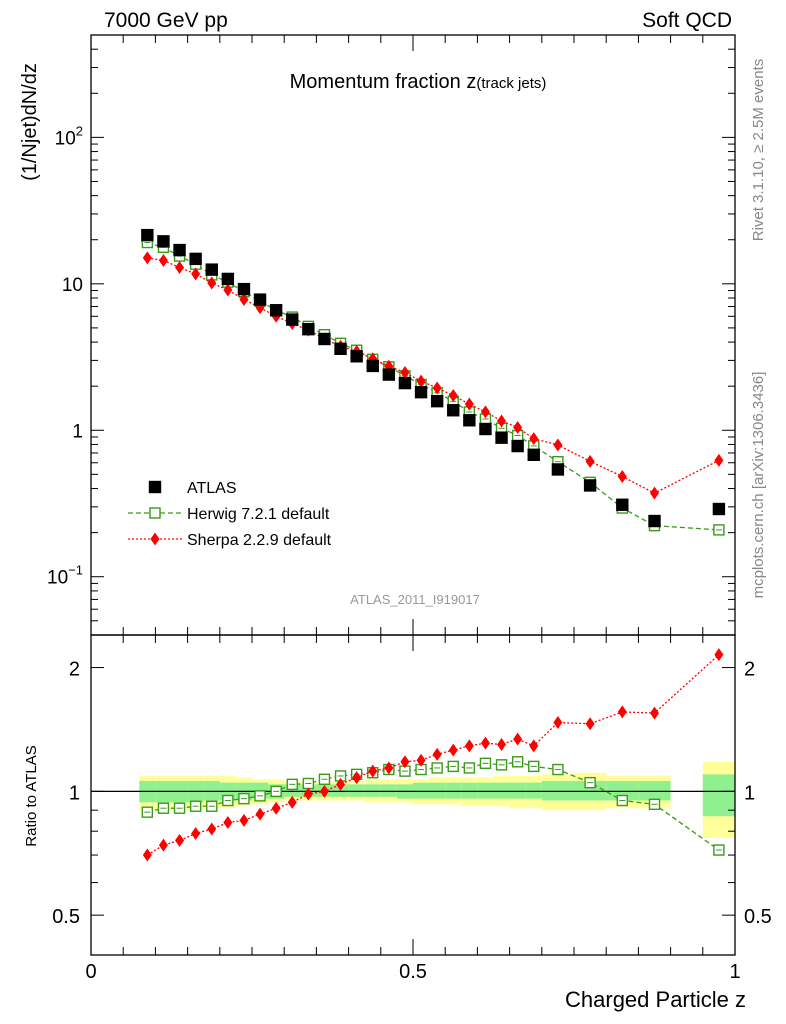 This screenshot has height=1024, width=786. Describe the element at coordinates (72, 285) in the screenshot. I see `main-y-tick-label: 10` at that location.